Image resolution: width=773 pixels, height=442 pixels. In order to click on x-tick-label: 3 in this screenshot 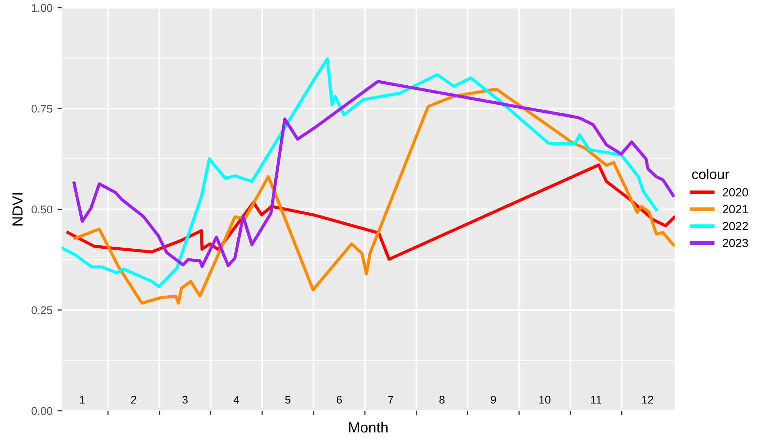, I will do `click(185, 400)`.